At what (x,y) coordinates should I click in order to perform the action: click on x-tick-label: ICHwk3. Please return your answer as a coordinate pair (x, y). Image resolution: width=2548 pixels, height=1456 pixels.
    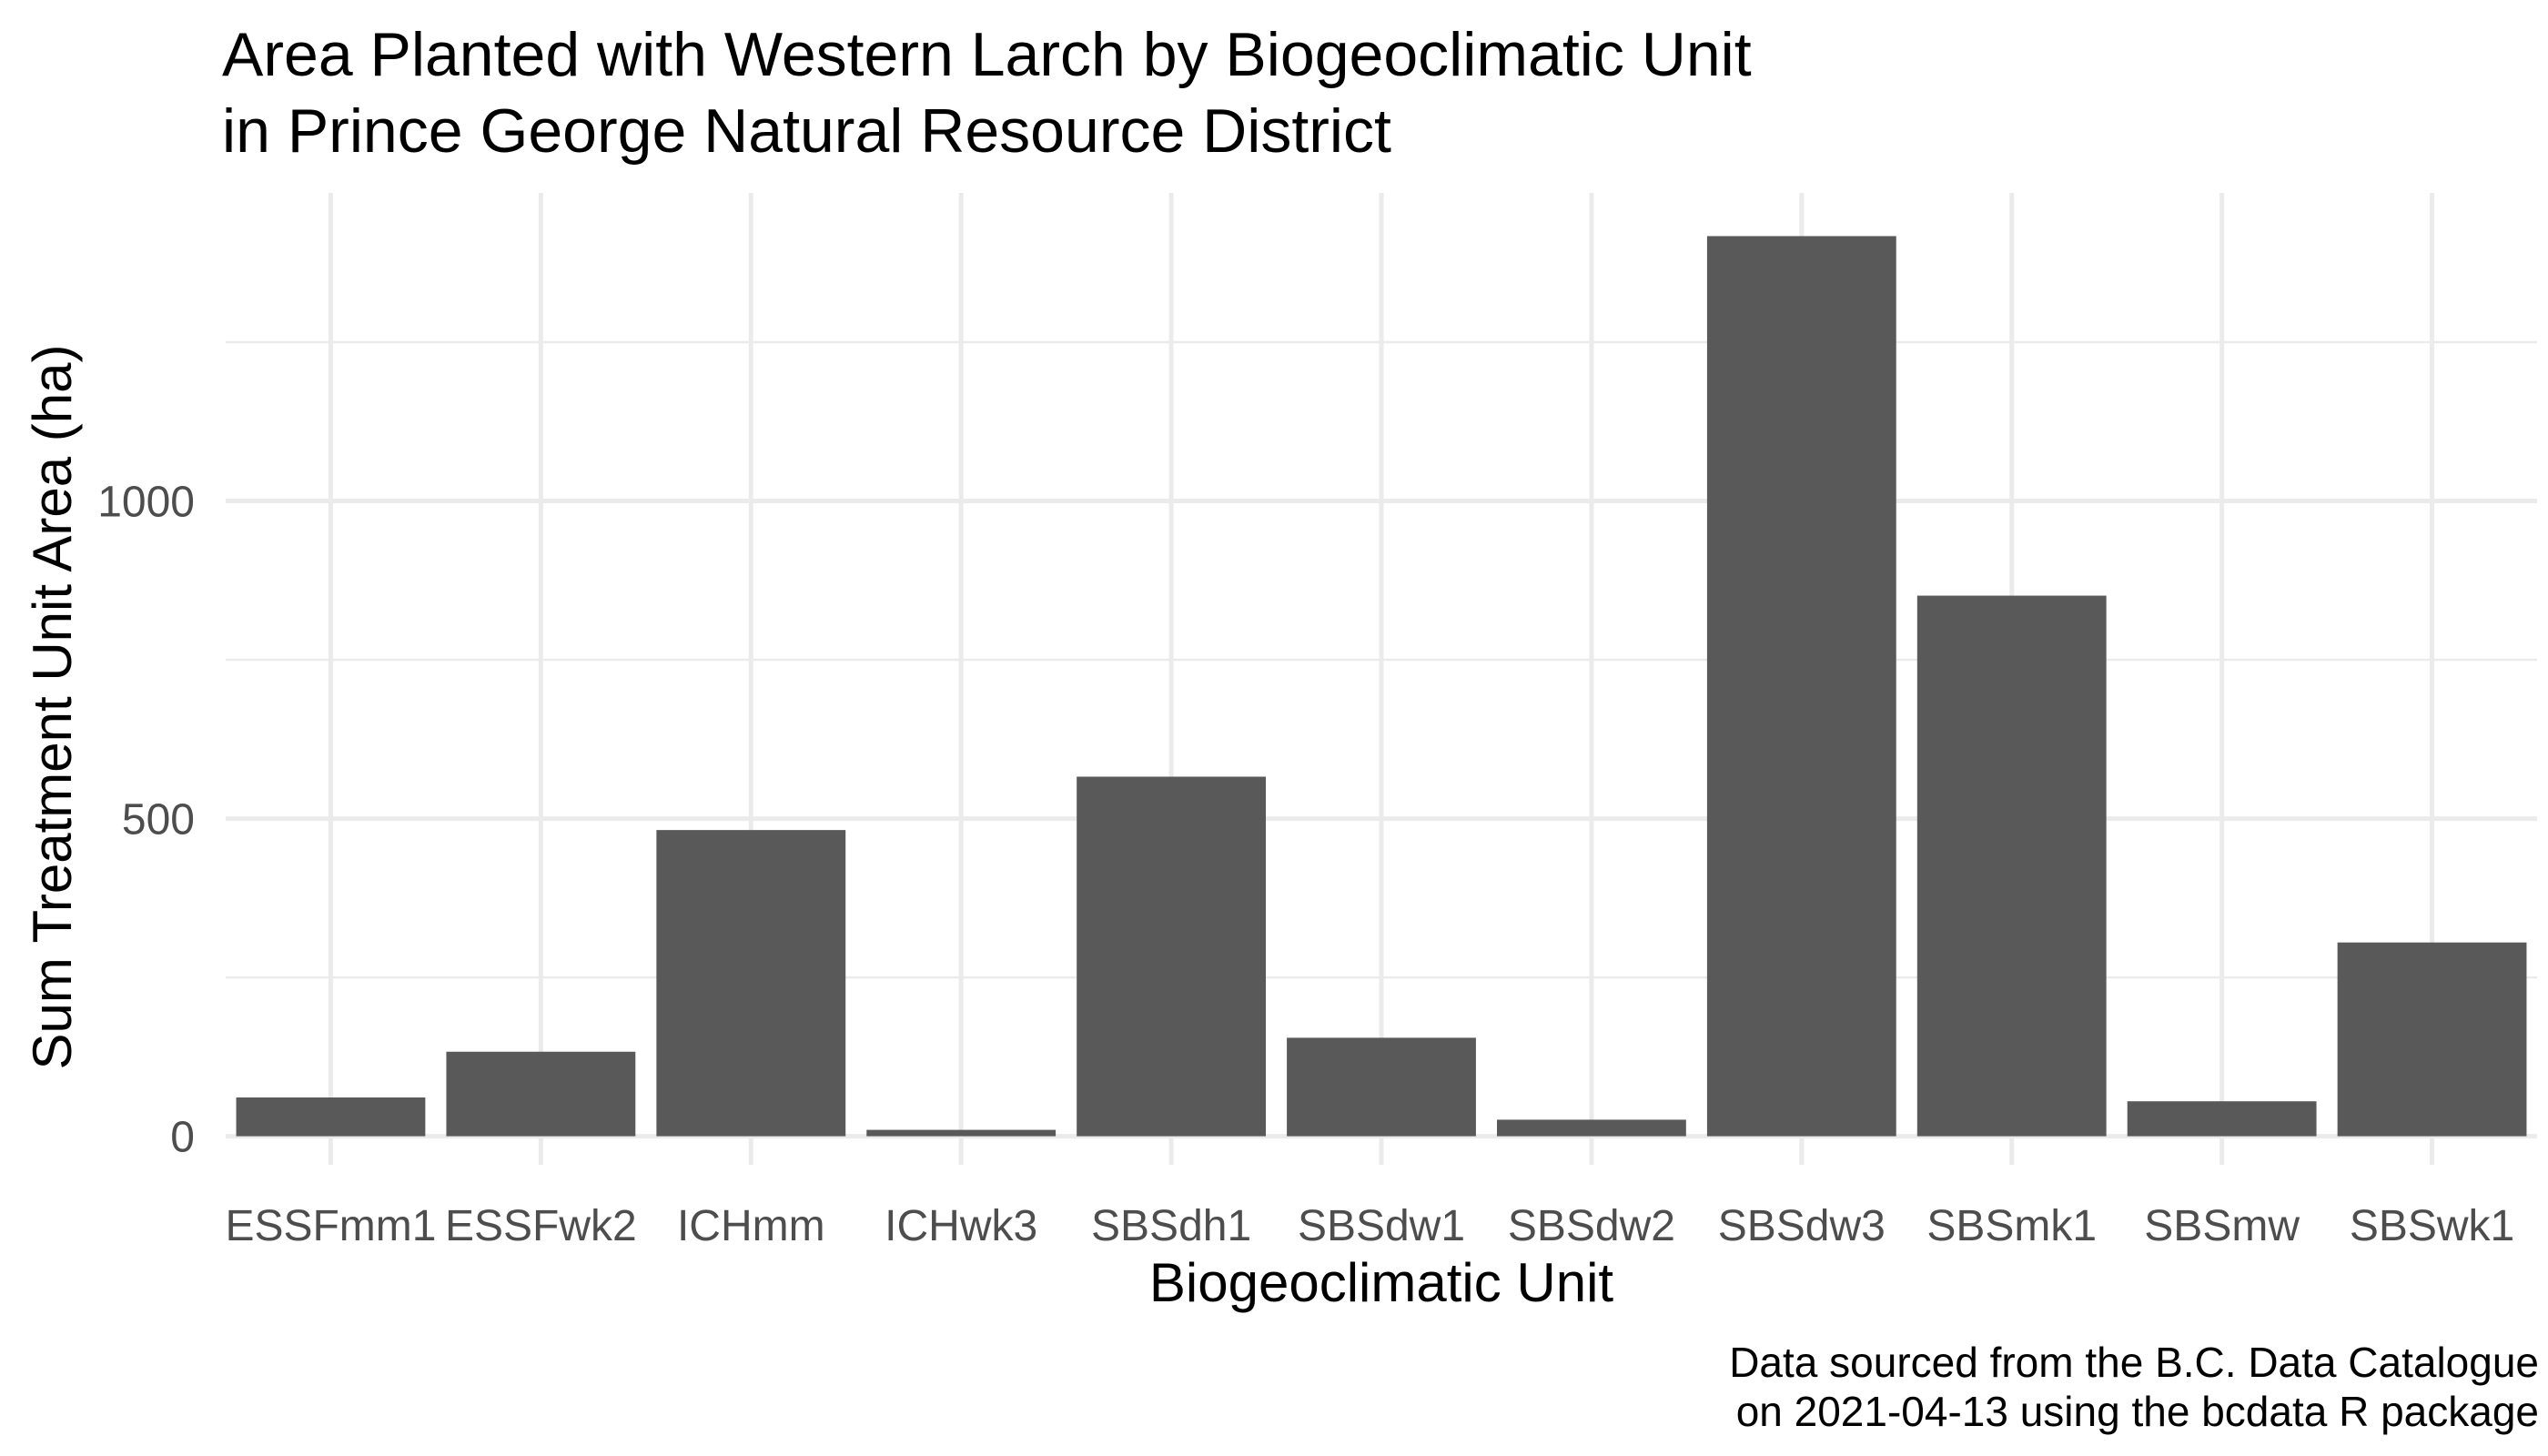
    Looking at the image, I should click on (961, 1226).